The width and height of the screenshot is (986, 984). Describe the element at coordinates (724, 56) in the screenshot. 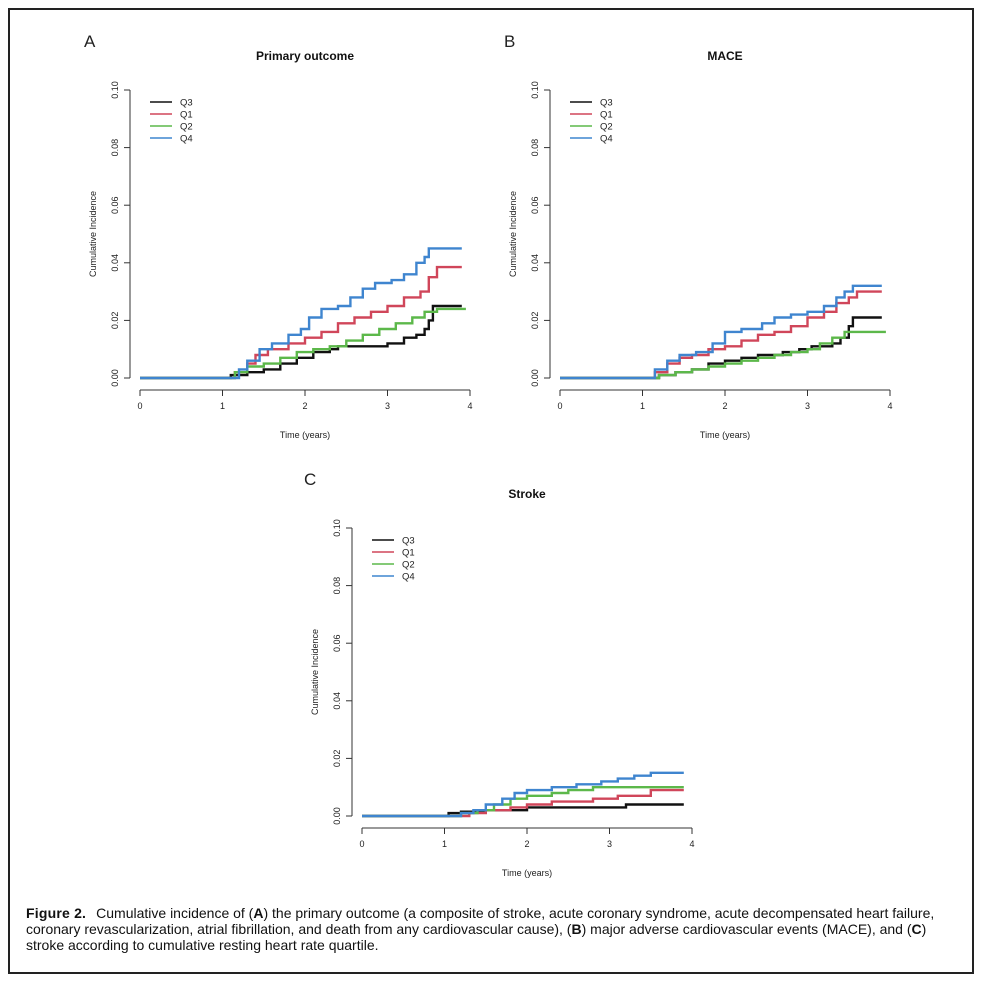

I see `chart-title: MACE` at that location.